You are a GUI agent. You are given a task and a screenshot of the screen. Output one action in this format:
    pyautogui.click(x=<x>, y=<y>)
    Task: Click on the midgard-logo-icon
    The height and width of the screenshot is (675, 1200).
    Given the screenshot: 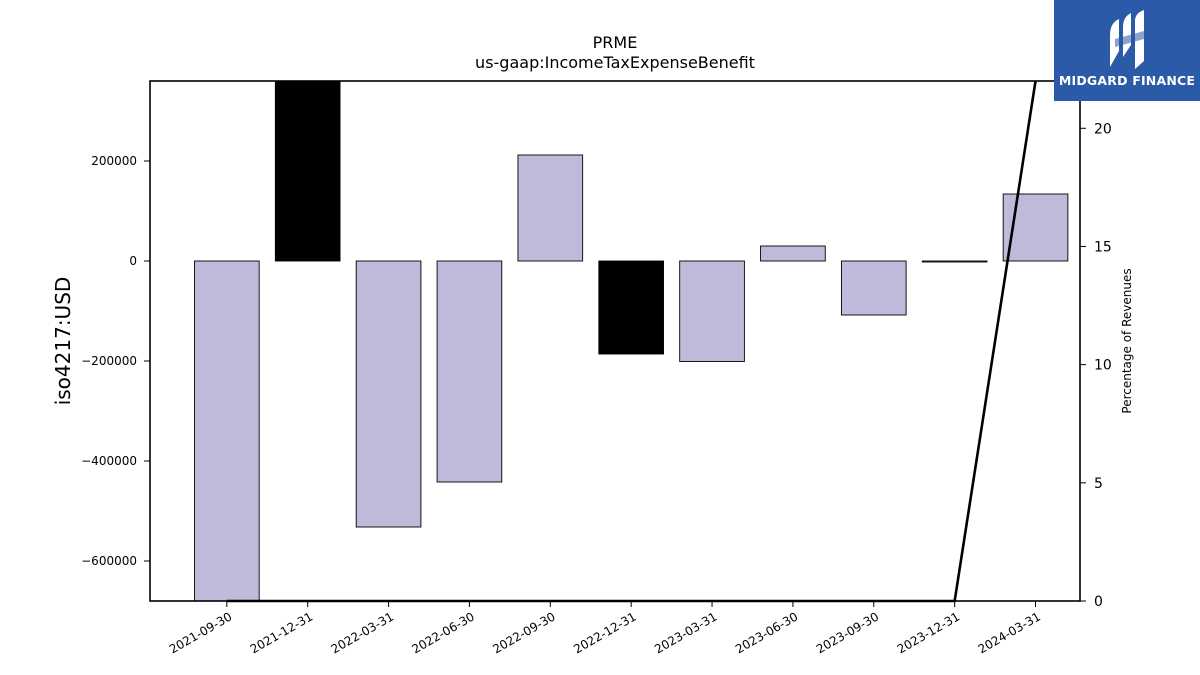 What is the action you would take?
    pyautogui.click(x=1127, y=39)
    